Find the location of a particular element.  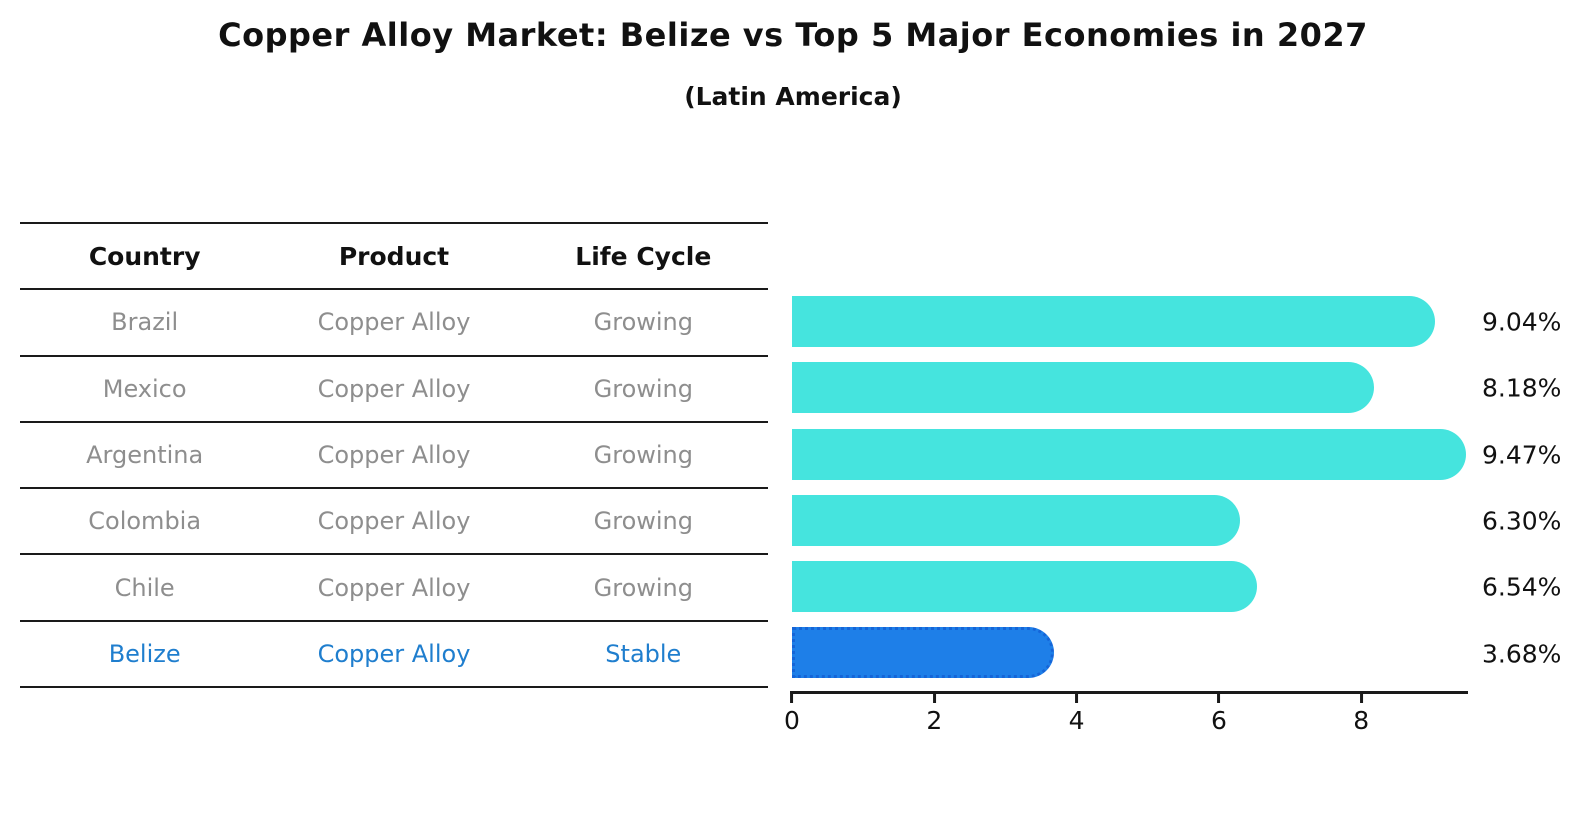

table-header-row: Country Product Life Cycle is located at coordinates (394, 255).